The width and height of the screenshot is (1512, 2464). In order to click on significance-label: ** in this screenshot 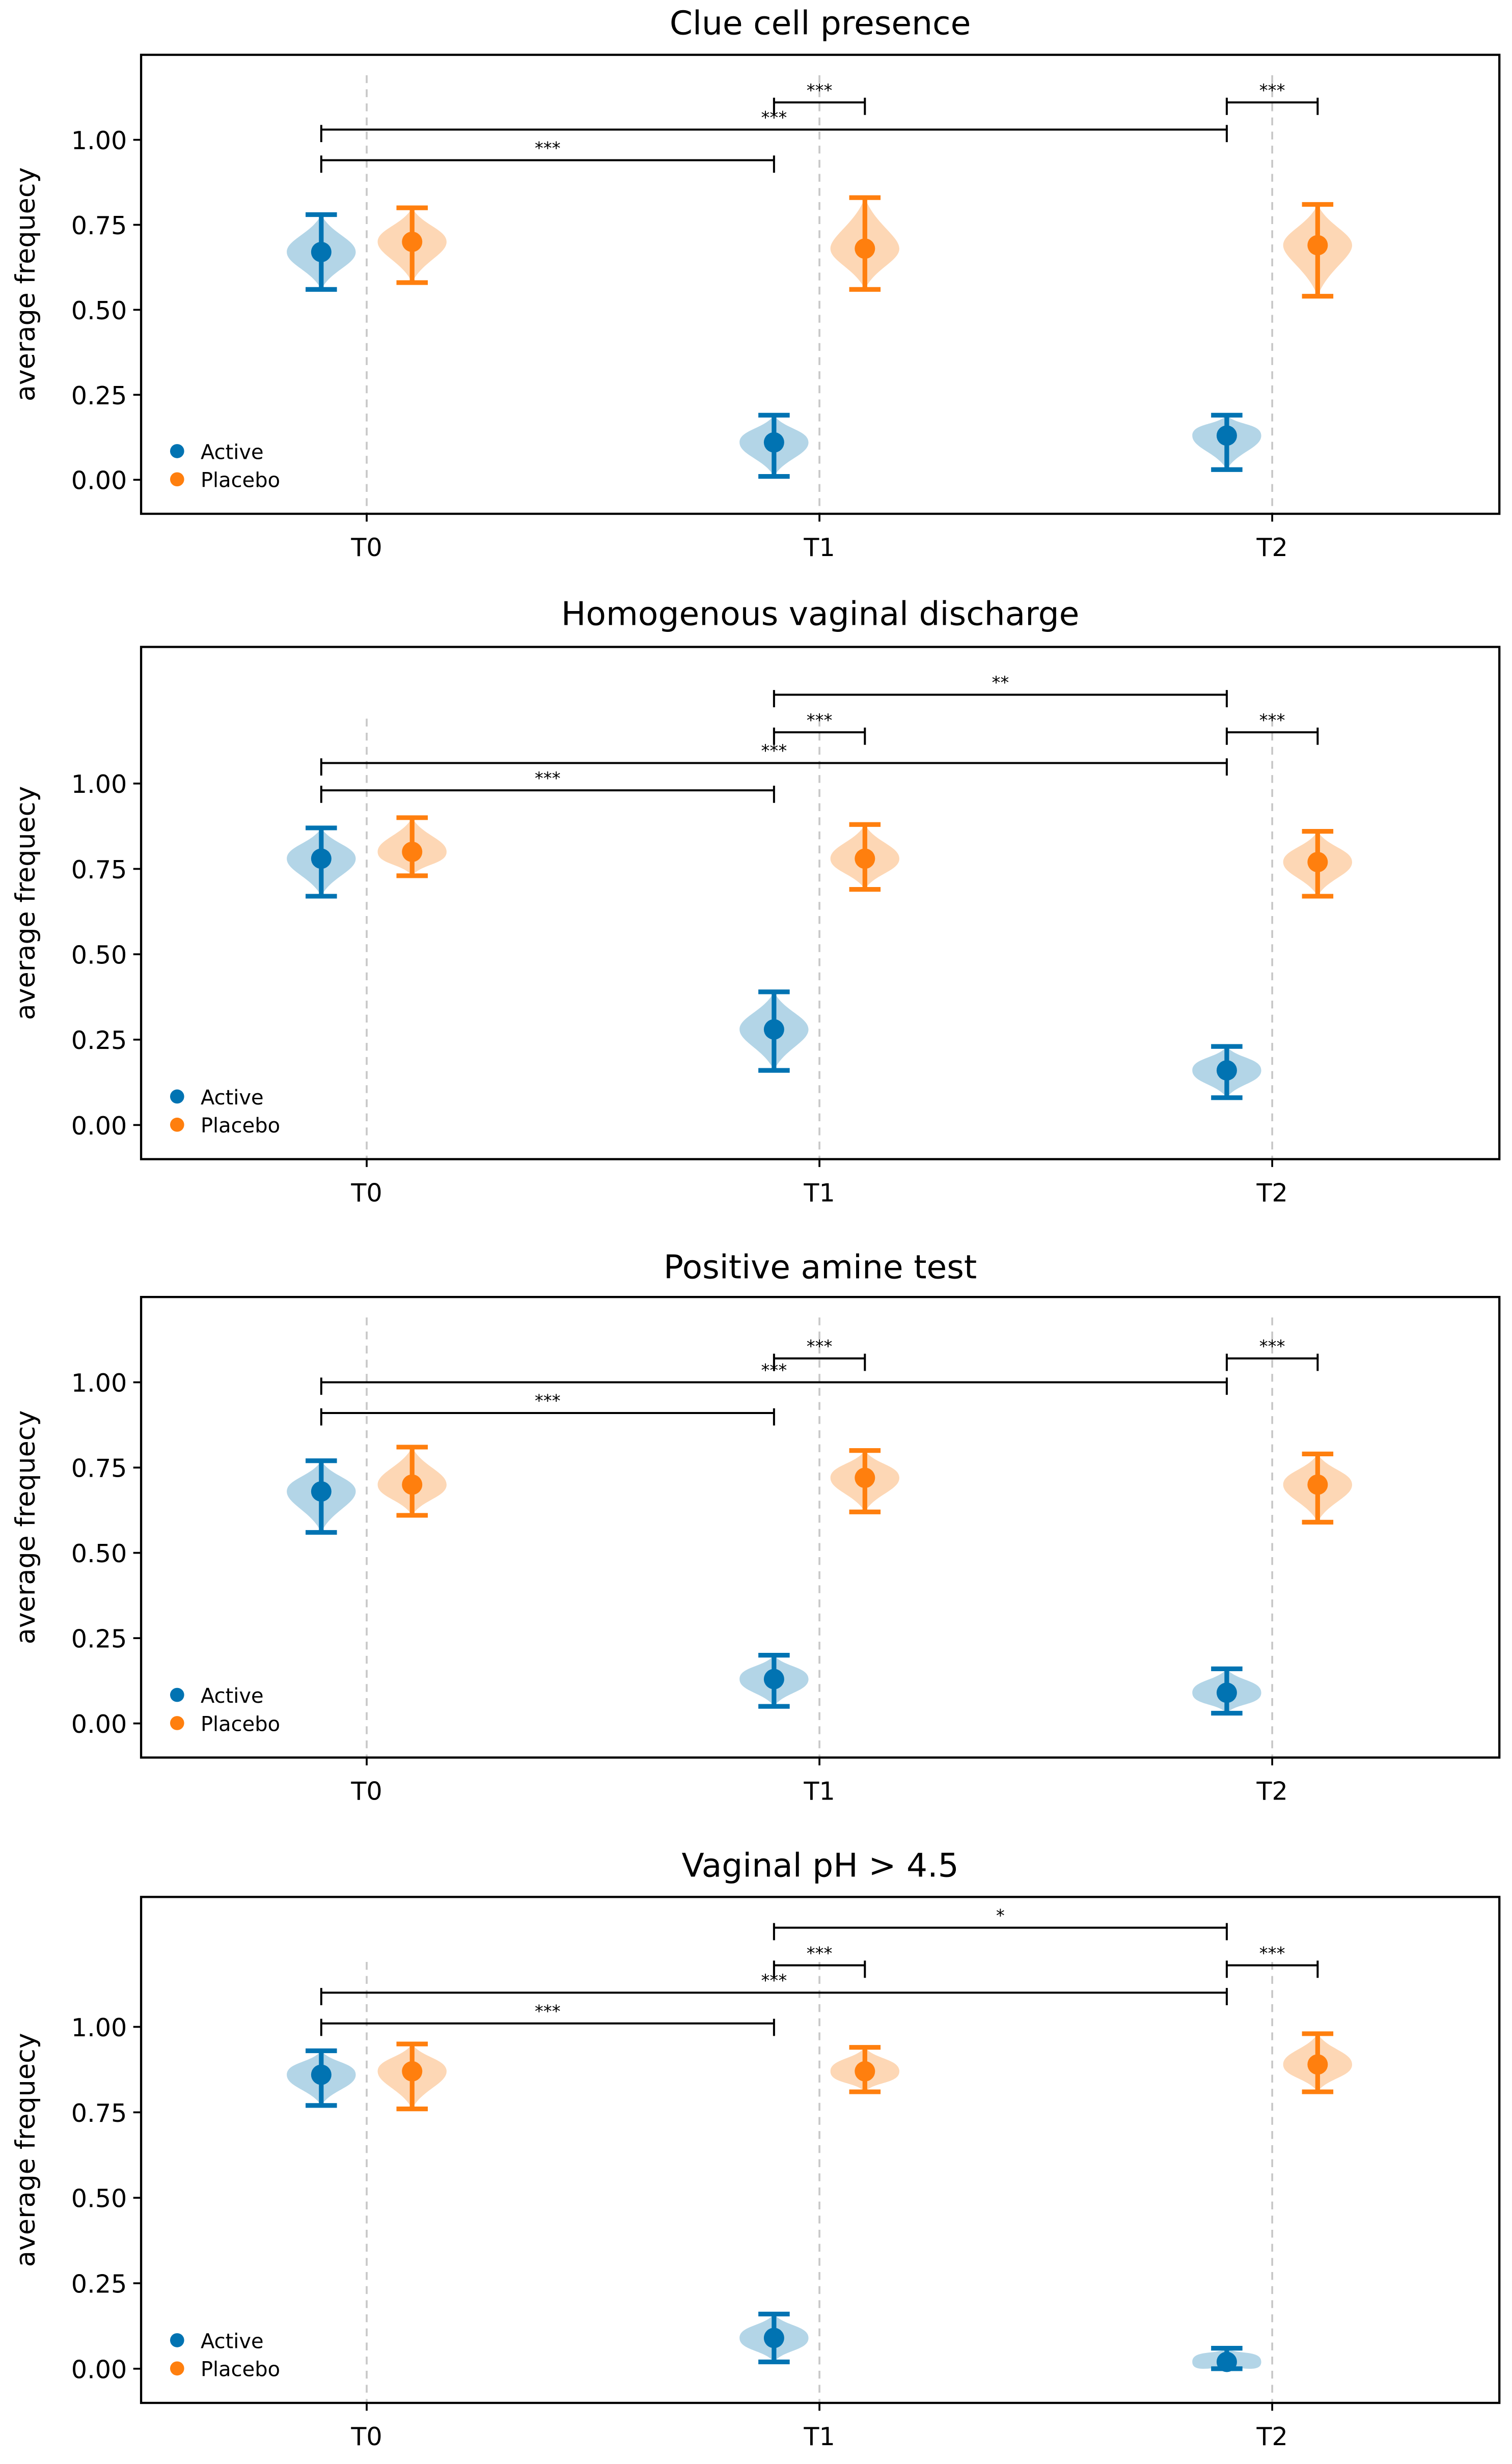, I will do `click(1000, 683)`.